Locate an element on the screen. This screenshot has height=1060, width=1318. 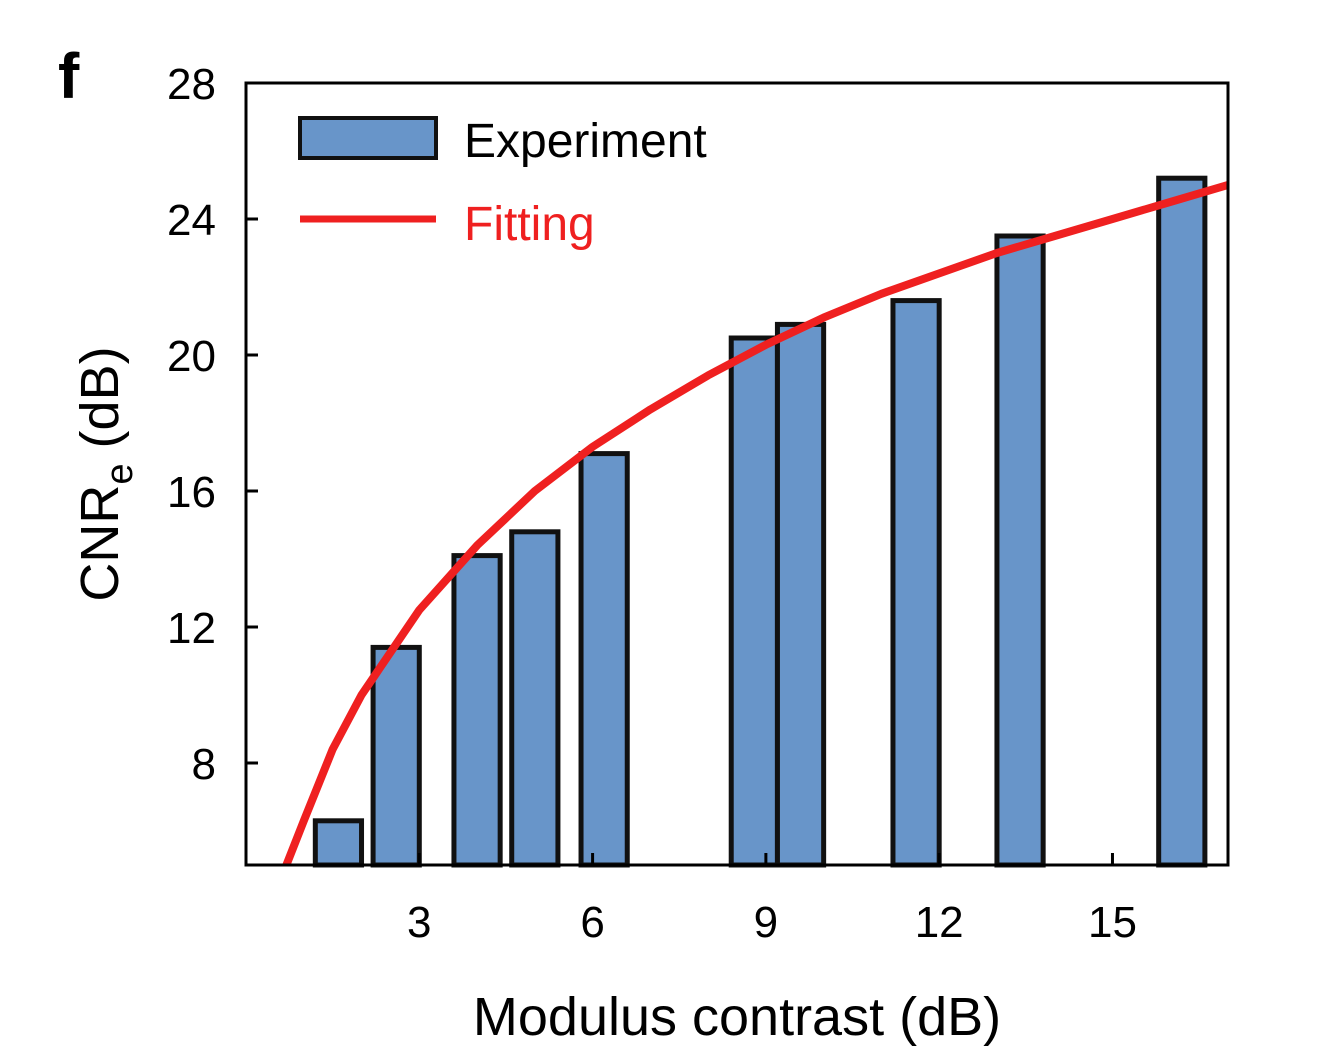
legend-experiment-label: Experiment is located at coordinates (585, 141).